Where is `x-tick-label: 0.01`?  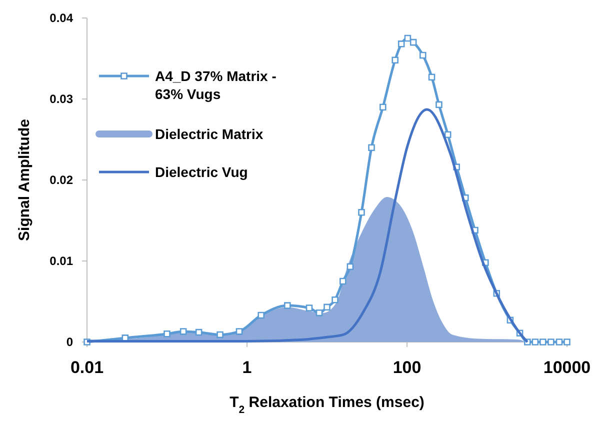
x-tick-label: 0.01 is located at coordinates (87, 367).